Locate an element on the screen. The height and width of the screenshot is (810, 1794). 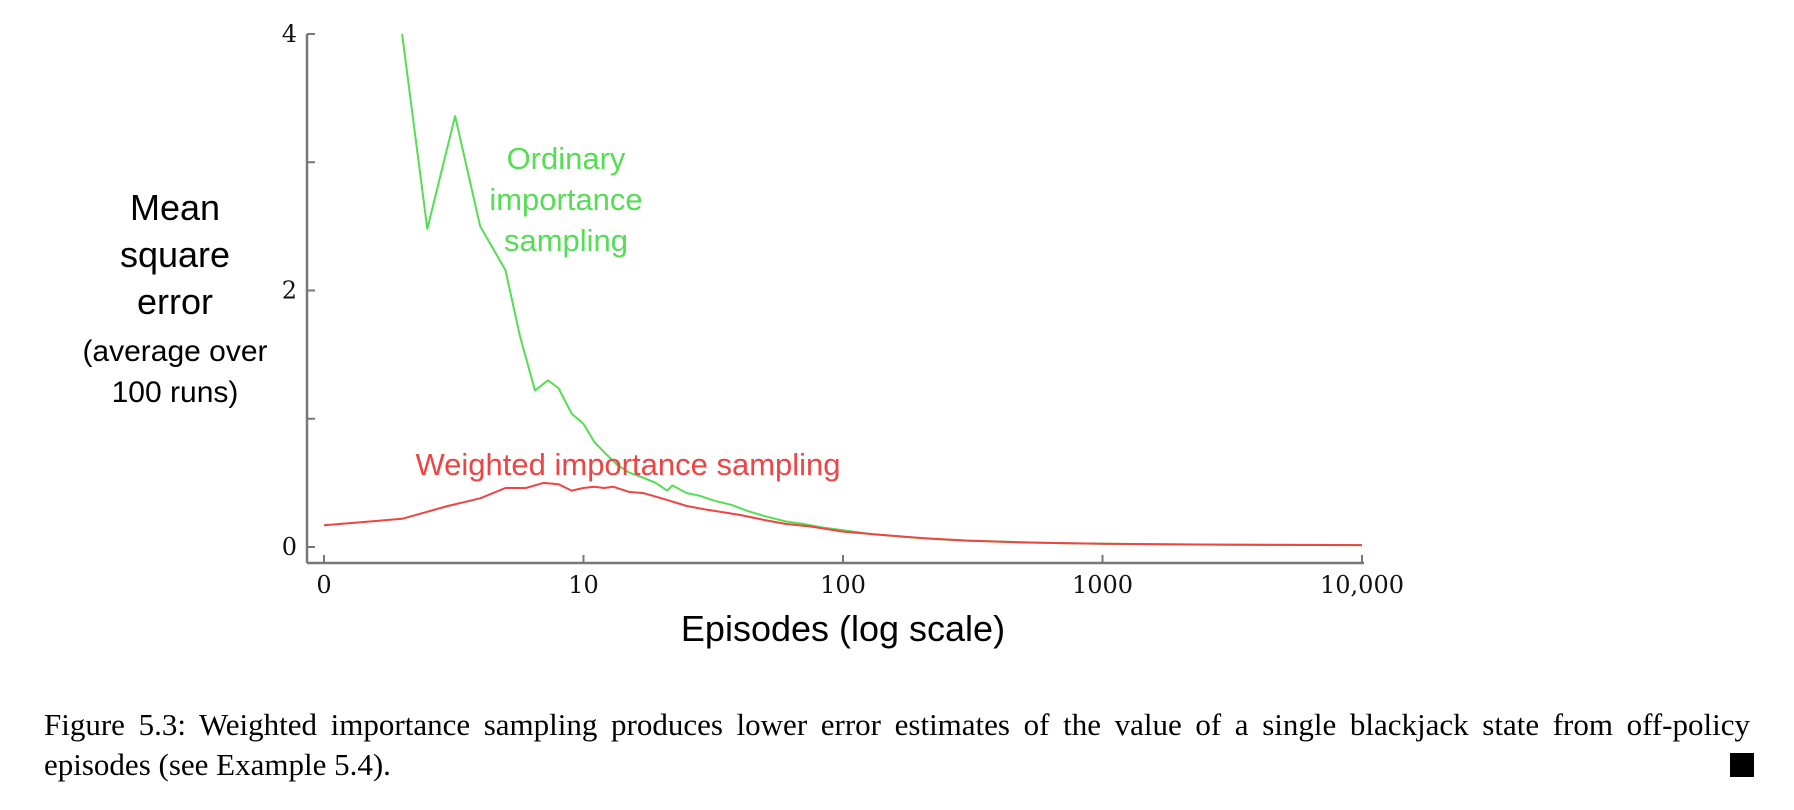
x-tick-label-4: 10,000 is located at coordinates (1362, 585).